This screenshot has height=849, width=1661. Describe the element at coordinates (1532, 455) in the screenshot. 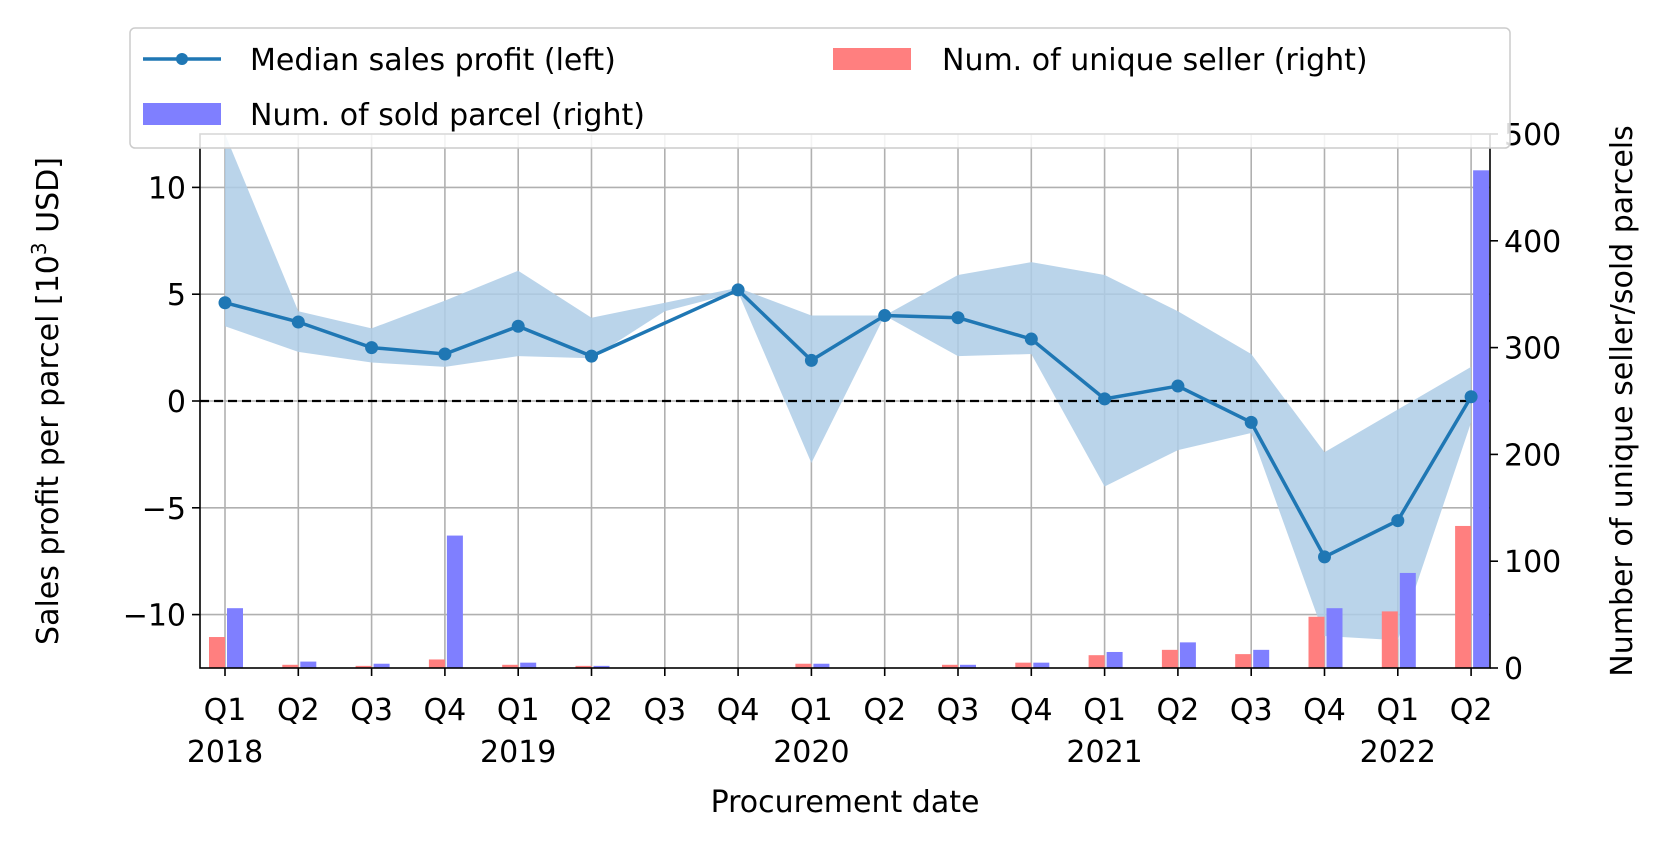

I see `right-tick-label: 200` at that location.